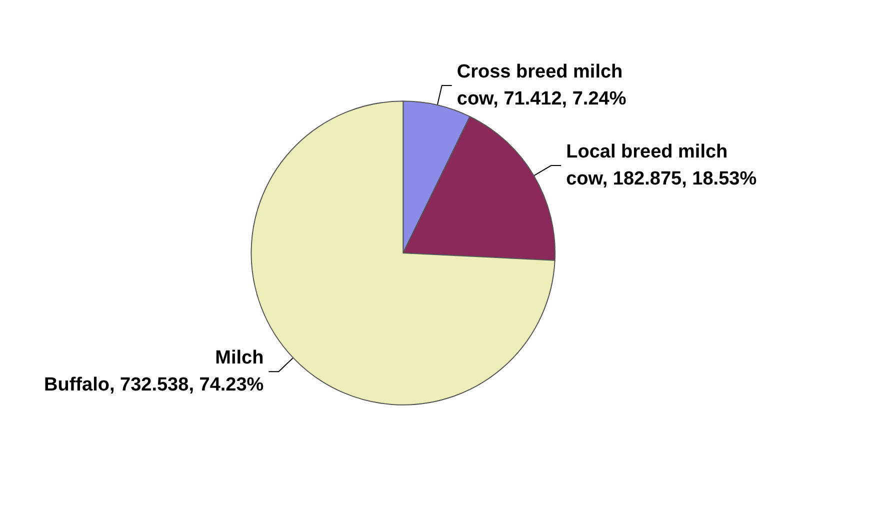 This screenshot has height=506, width=875. What do you see at coordinates (661, 166) in the screenshot?
I see `slice-label: Local breed milch cow, 182.875, 18.53%` at bounding box center [661, 166].